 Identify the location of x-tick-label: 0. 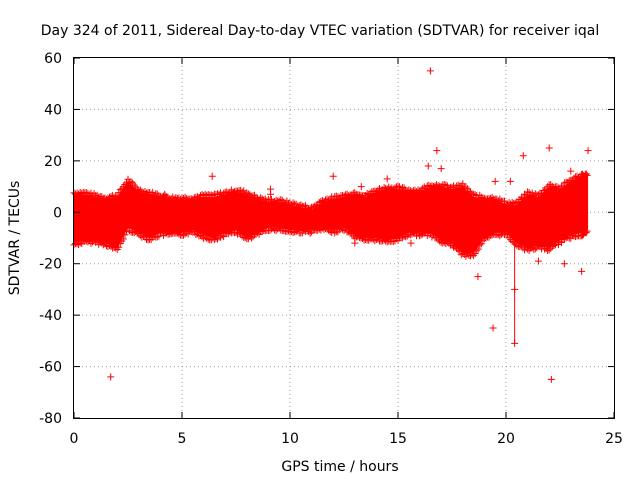
(74, 439).